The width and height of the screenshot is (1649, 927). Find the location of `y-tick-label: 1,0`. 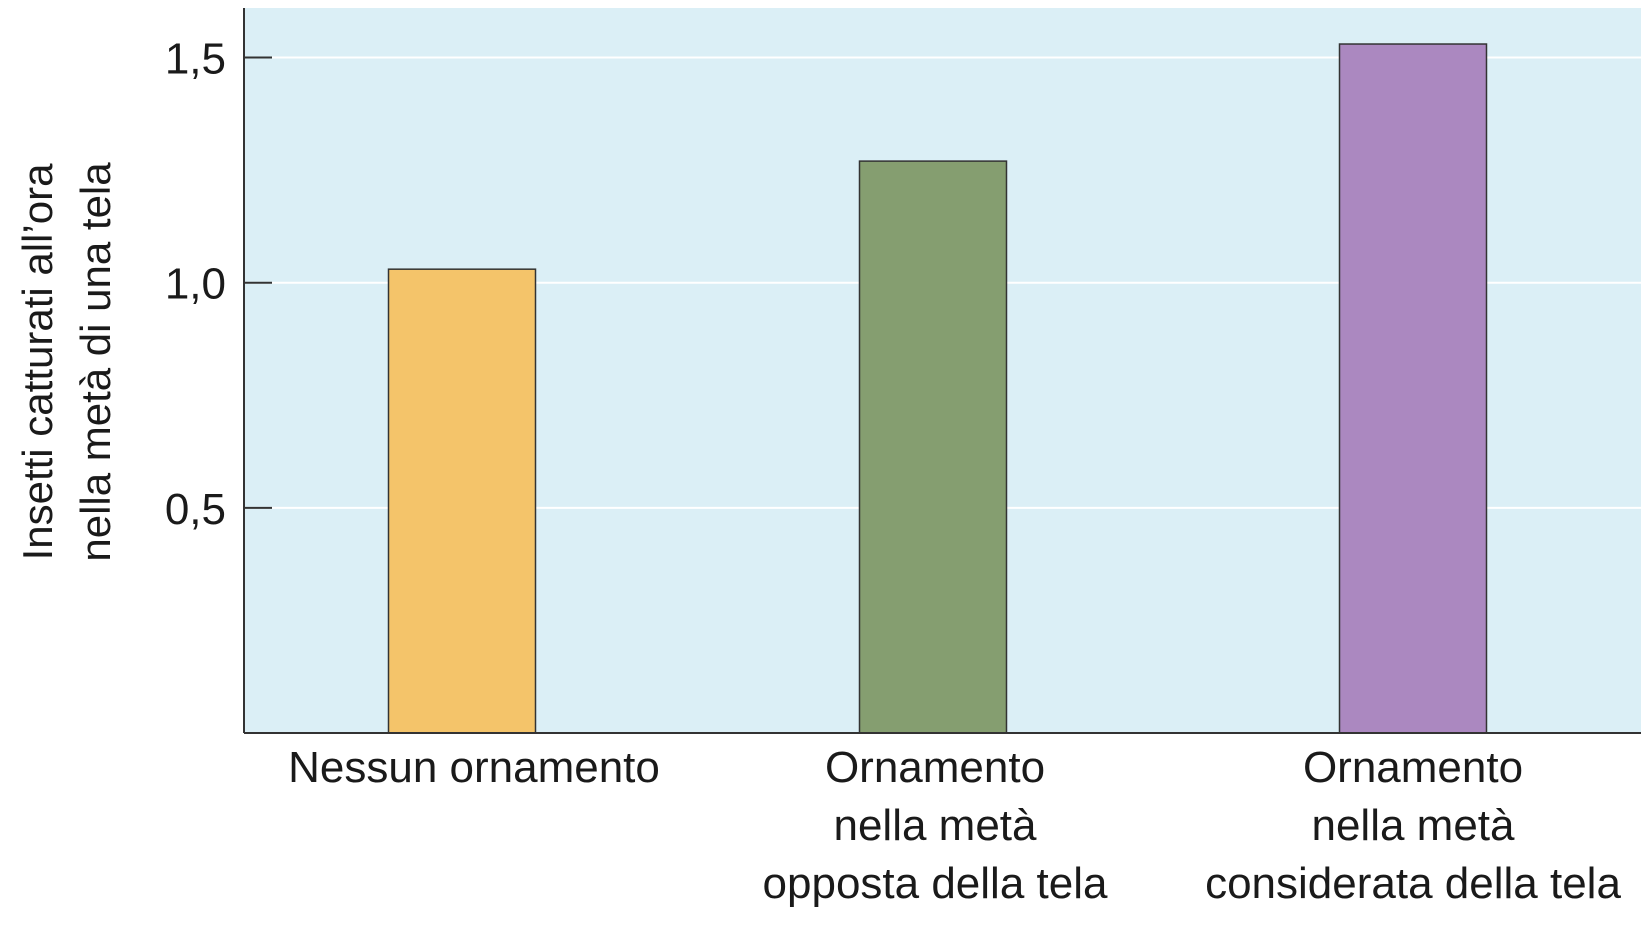

y-tick-label: 1,0 is located at coordinates (195, 284).